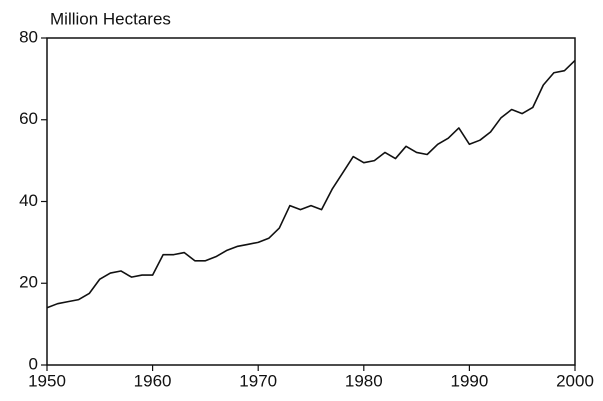 The height and width of the screenshot is (401, 603). What do you see at coordinates (28, 282) in the screenshot?
I see `y-tick-label: 20` at bounding box center [28, 282].